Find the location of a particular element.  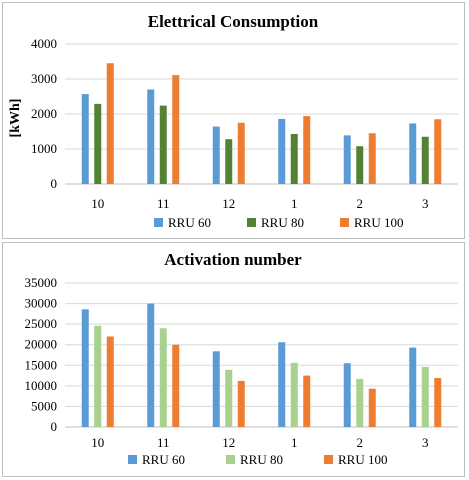

y-tick-label: 10000 is located at coordinates (41, 385).